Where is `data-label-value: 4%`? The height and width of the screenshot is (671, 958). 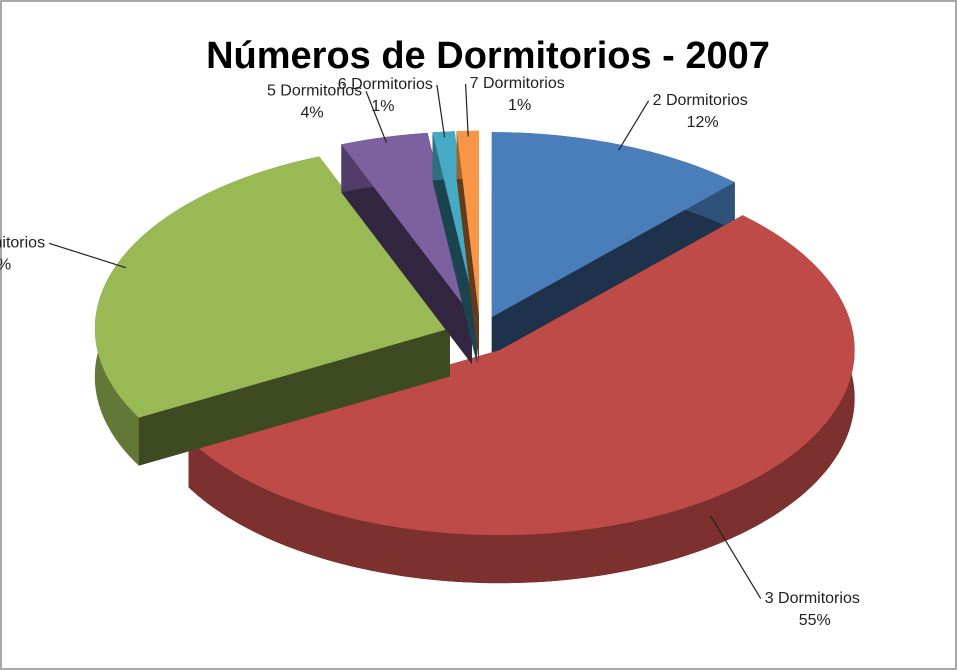 data-label-value: 4% is located at coordinates (312, 113).